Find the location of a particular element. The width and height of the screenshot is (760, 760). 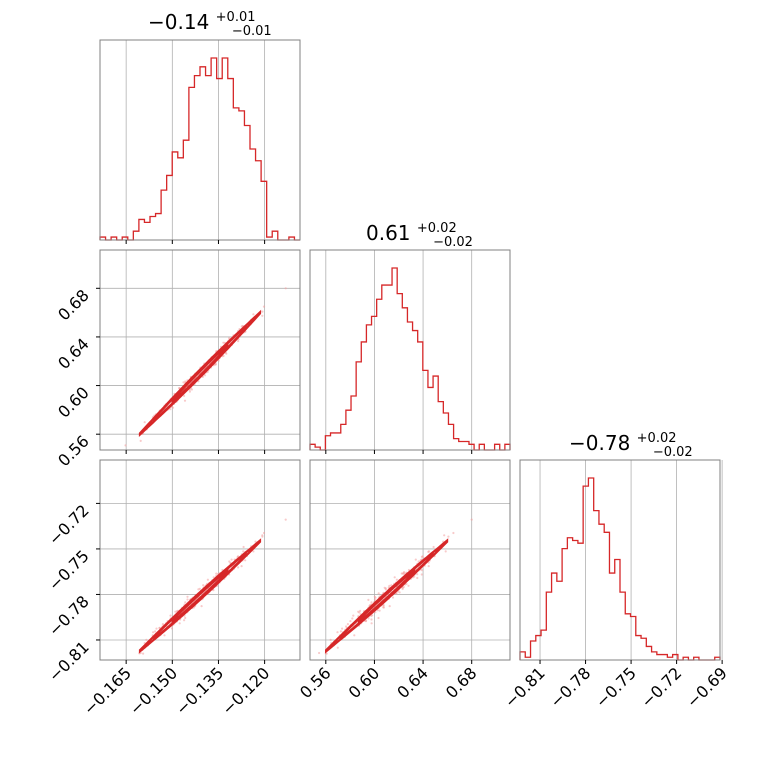

title-param-2-upper: +0.02 is located at coordinates (437, 228).